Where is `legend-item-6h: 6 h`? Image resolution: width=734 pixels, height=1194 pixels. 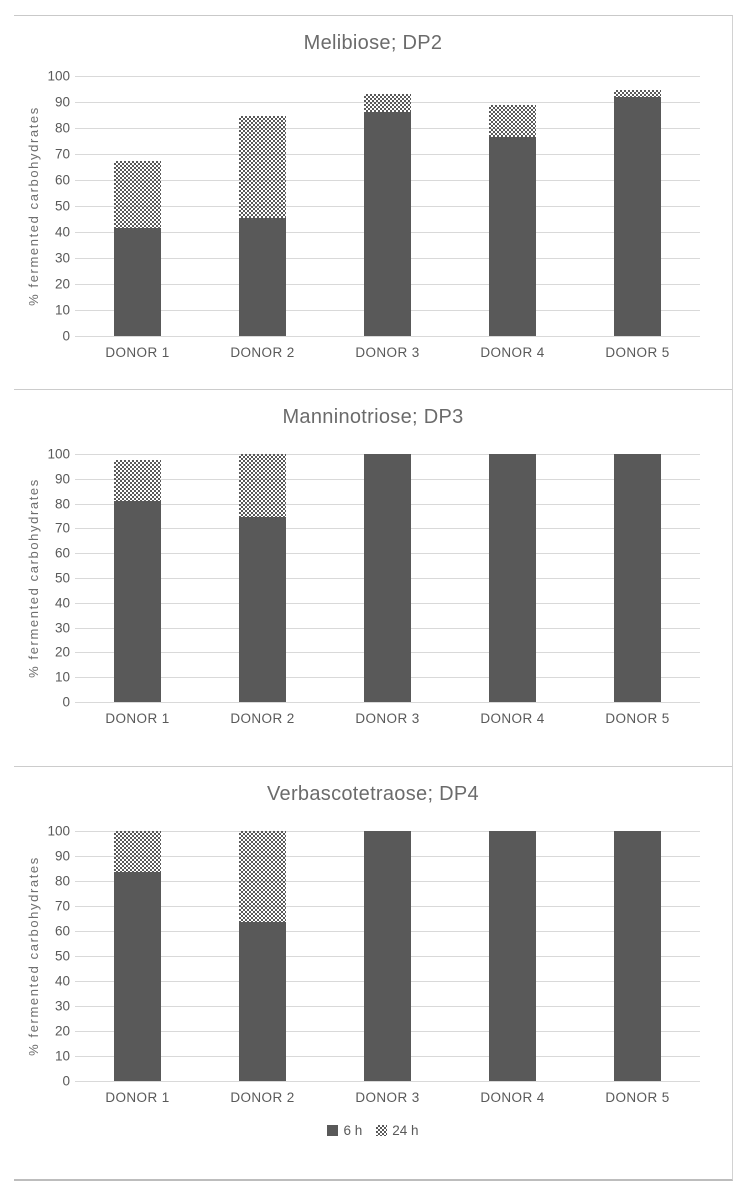
legend-item-6h: 6 h is located at coordinates (344, 1130).